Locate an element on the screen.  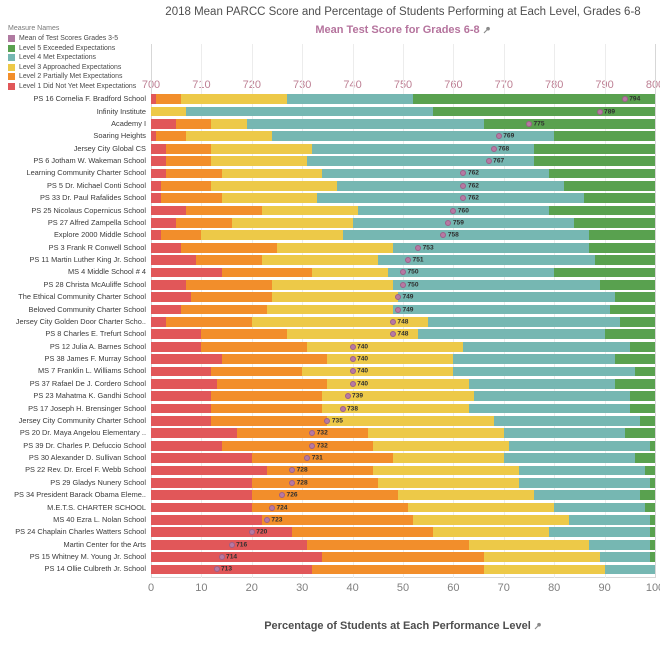
school-label: Infinity Institute is located at coordinates (121, 111).